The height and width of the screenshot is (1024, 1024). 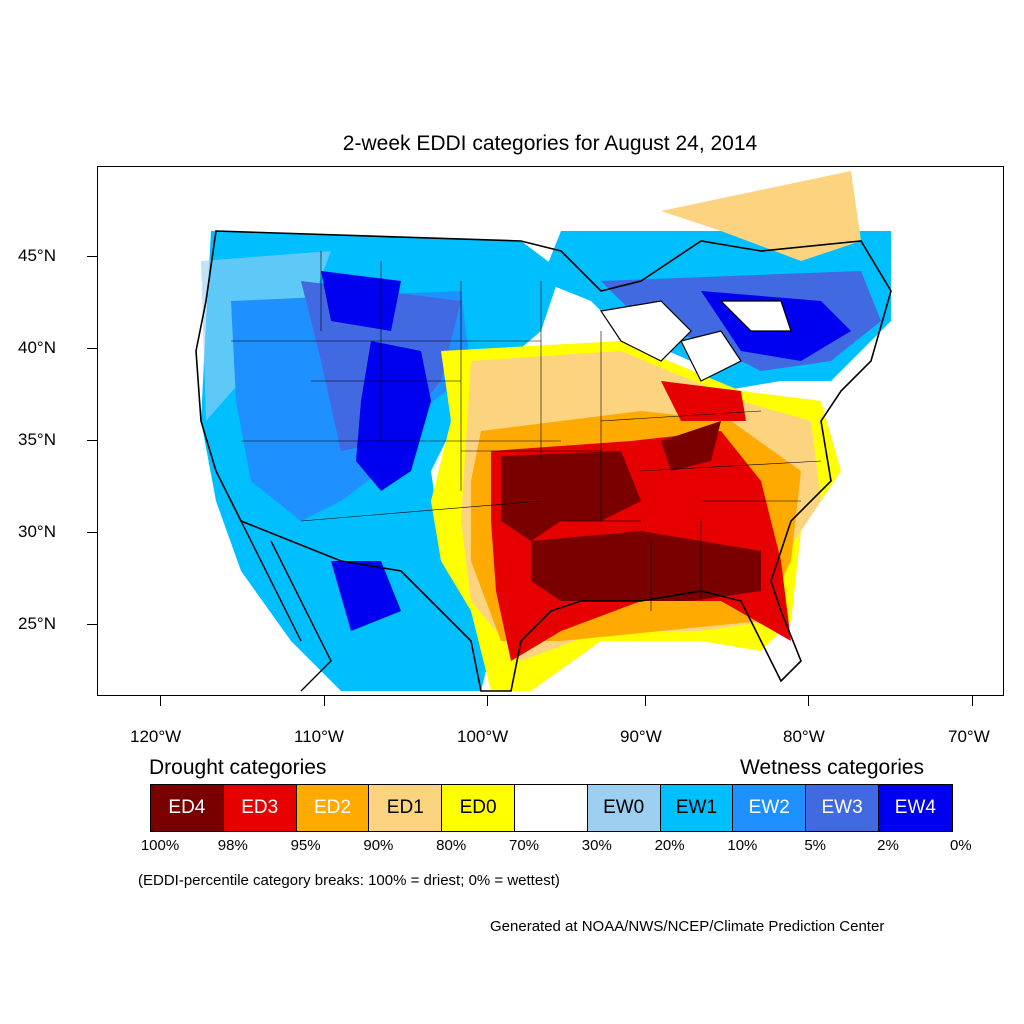 What do you see at coordinates (238, 767) in the screenshot?
I see `drought-legend-title: Drought categories` at bounding box center [238, 767].